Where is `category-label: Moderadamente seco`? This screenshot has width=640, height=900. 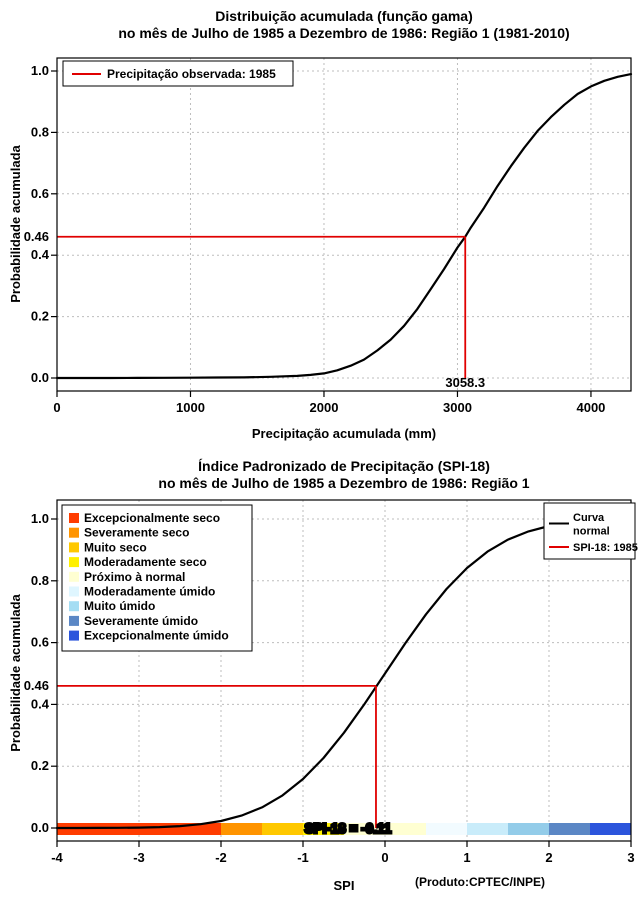 category-label: Moderadamente seco is located at coordinates (145, 562).